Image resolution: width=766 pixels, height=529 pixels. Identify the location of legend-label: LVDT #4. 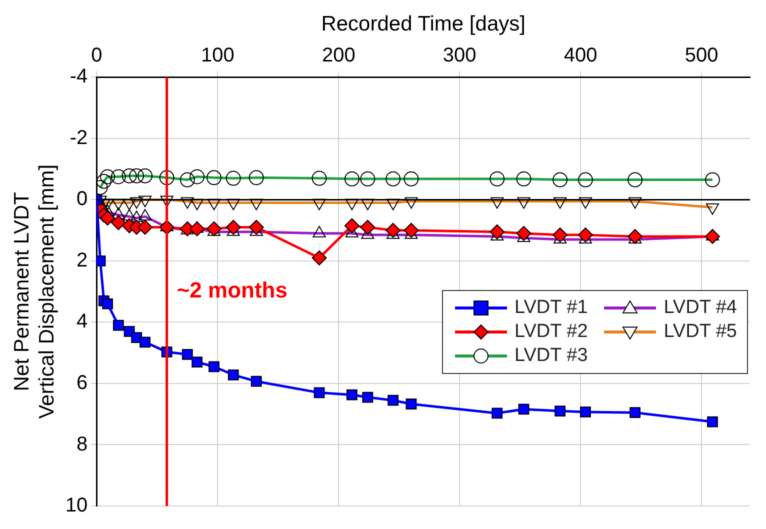
(700, 308).